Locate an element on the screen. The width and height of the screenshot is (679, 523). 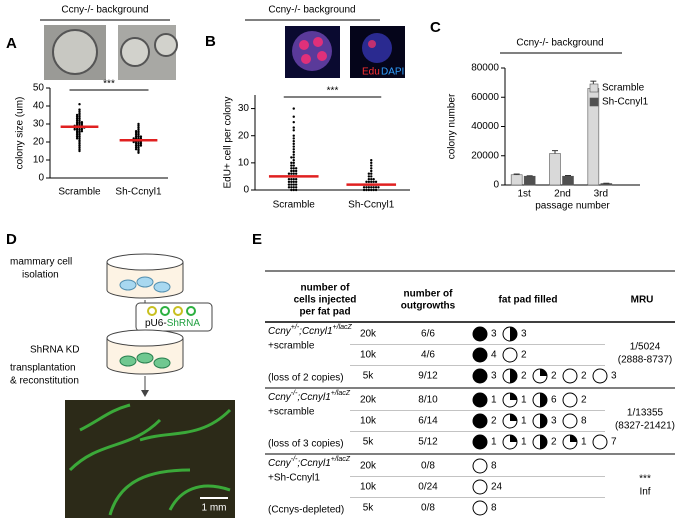
step-label: transplantation is located at coordinates (43, 368).